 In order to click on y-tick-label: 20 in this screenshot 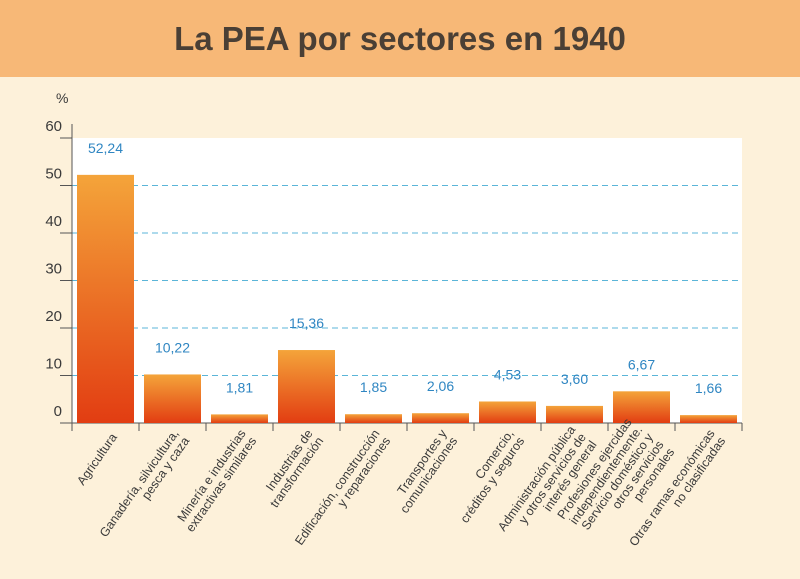, I will do `click(53, 316)`.